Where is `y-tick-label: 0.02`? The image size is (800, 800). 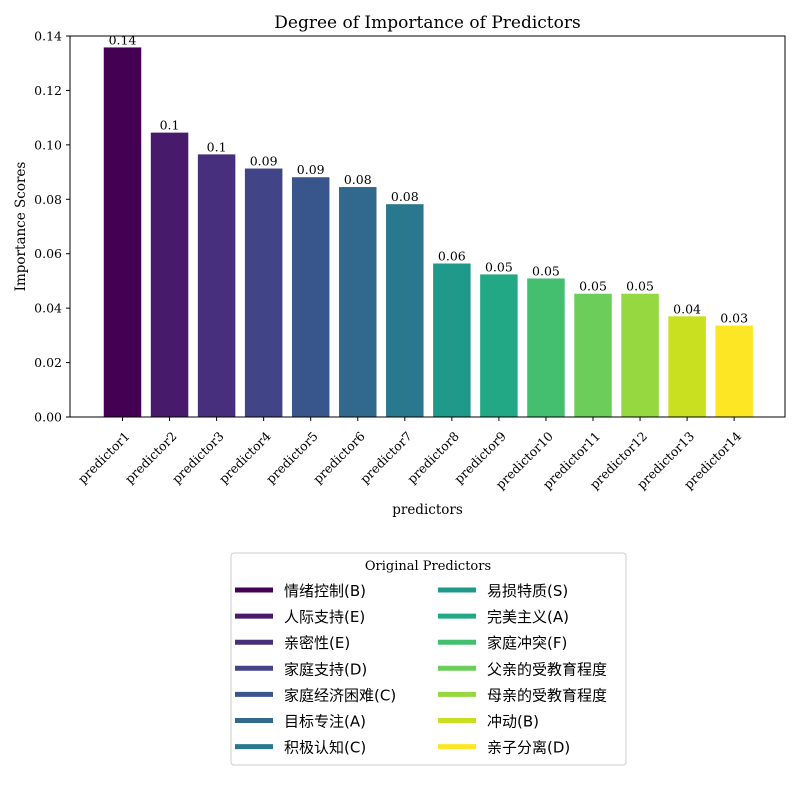 y-tick-label: 0.02 is located at coordinates (48, 362).